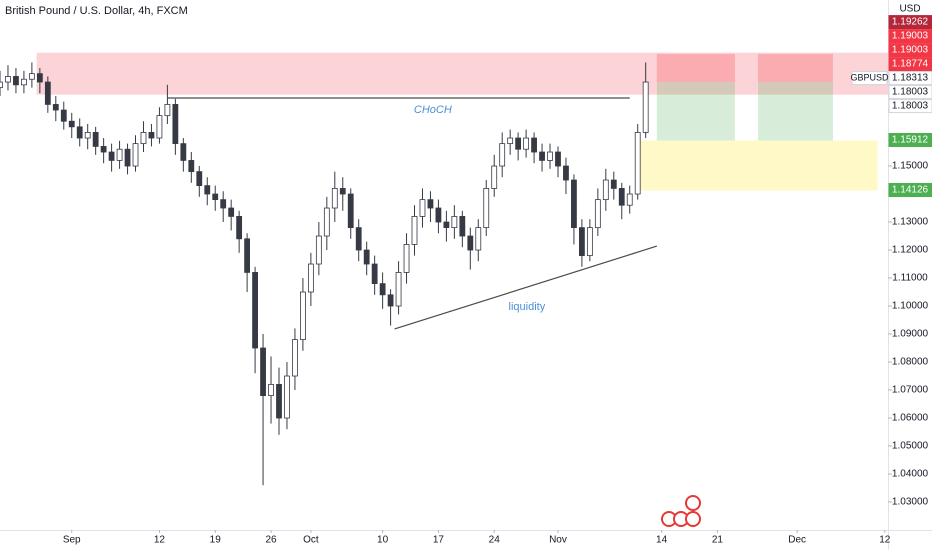 The width and height of the screenshot is (932, 550). I want to click on symbol-label: GBPUSD, so click(869, 77).